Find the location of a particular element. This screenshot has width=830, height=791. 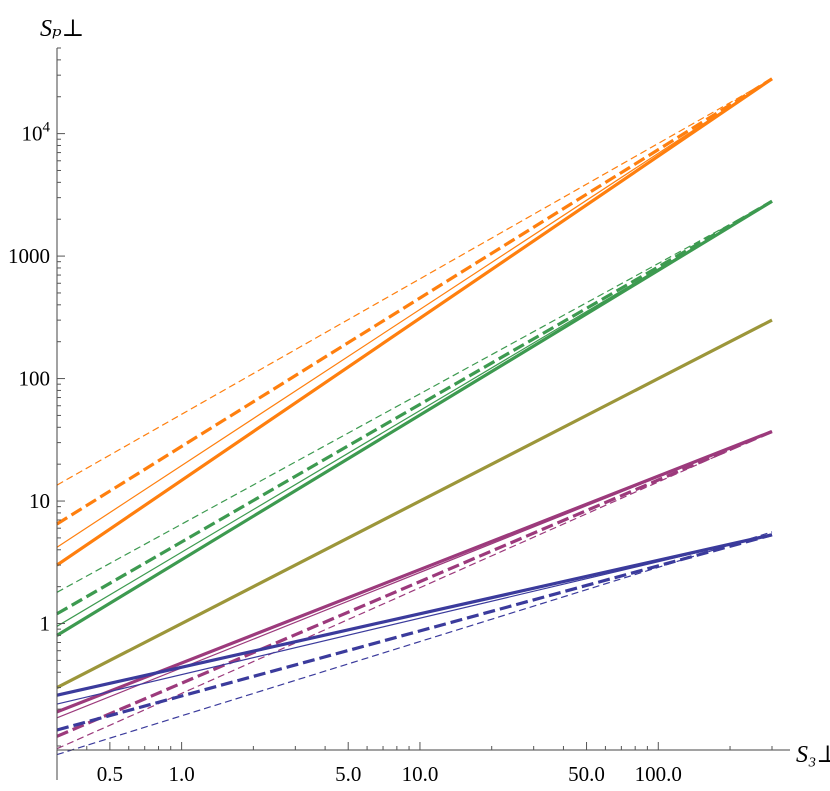

x-tick-label: 10.0 is located at coordinates (420, 774).